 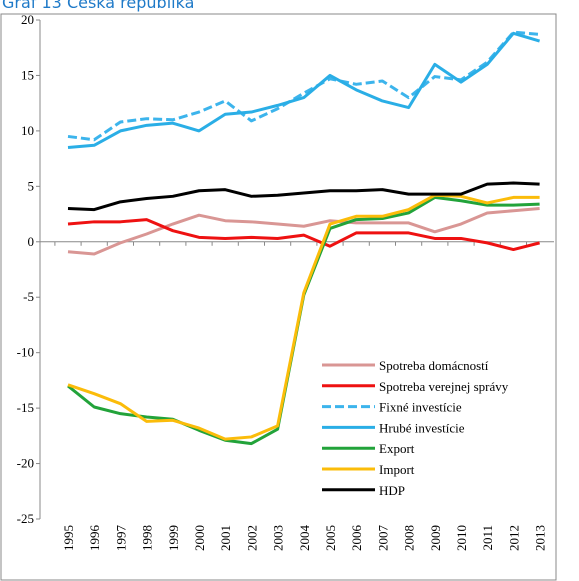 I want to click on legend-label: Spotreba verejnej správy, so click(x=444, y=386).